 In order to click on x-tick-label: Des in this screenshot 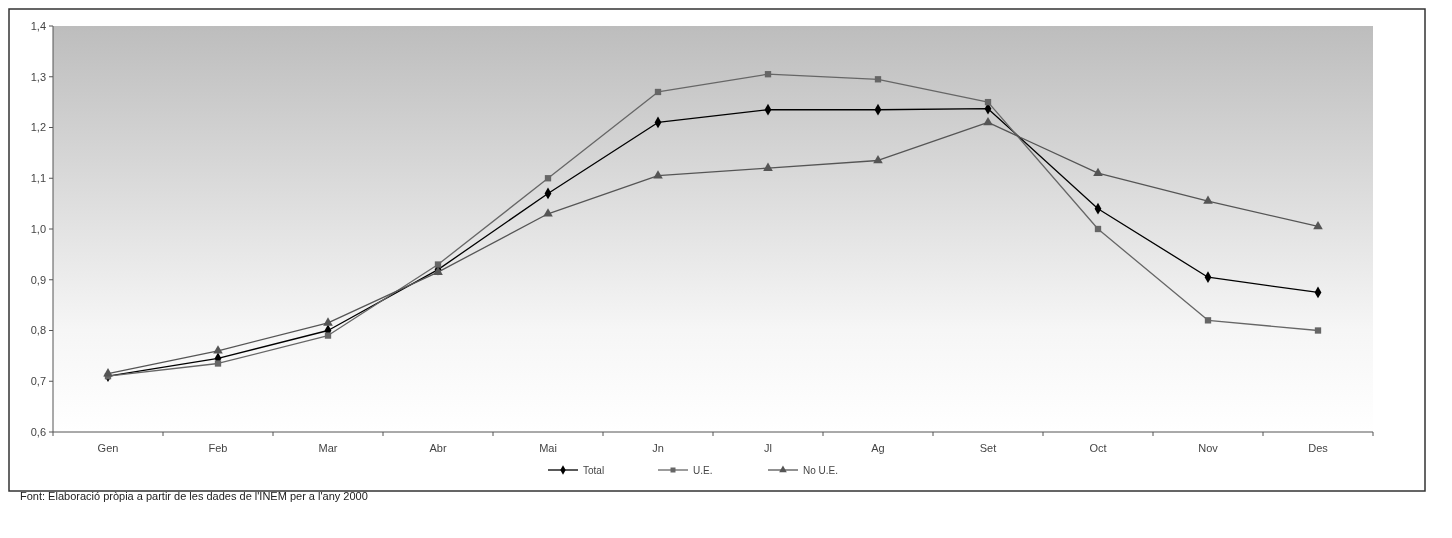, I will do `click(1318, 448)`.